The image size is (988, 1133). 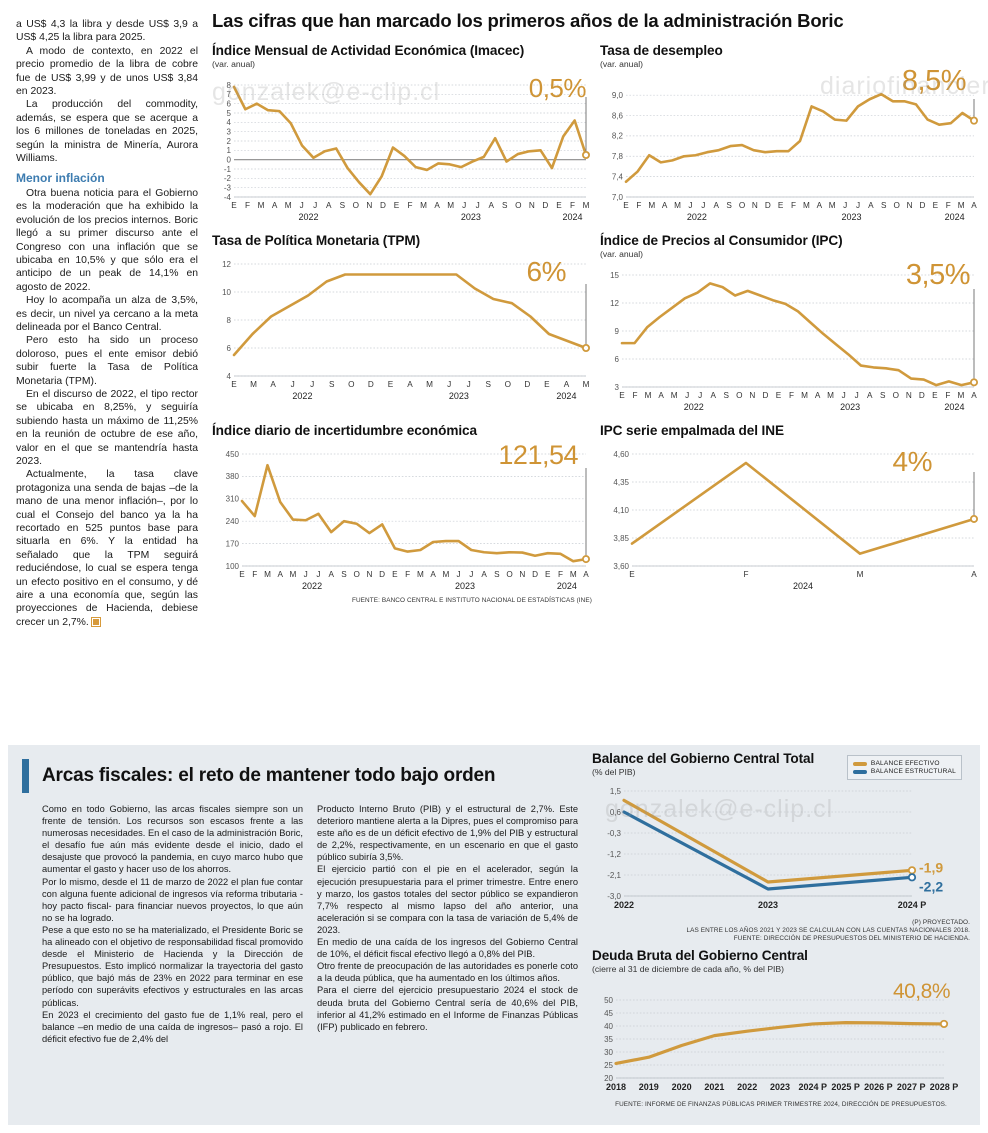 What do you see at coordinates (316, 240) in the screenshot?
I see `chart-title: Tasa de Política Monetaria (TPM)` at bounding box center [316, 240].